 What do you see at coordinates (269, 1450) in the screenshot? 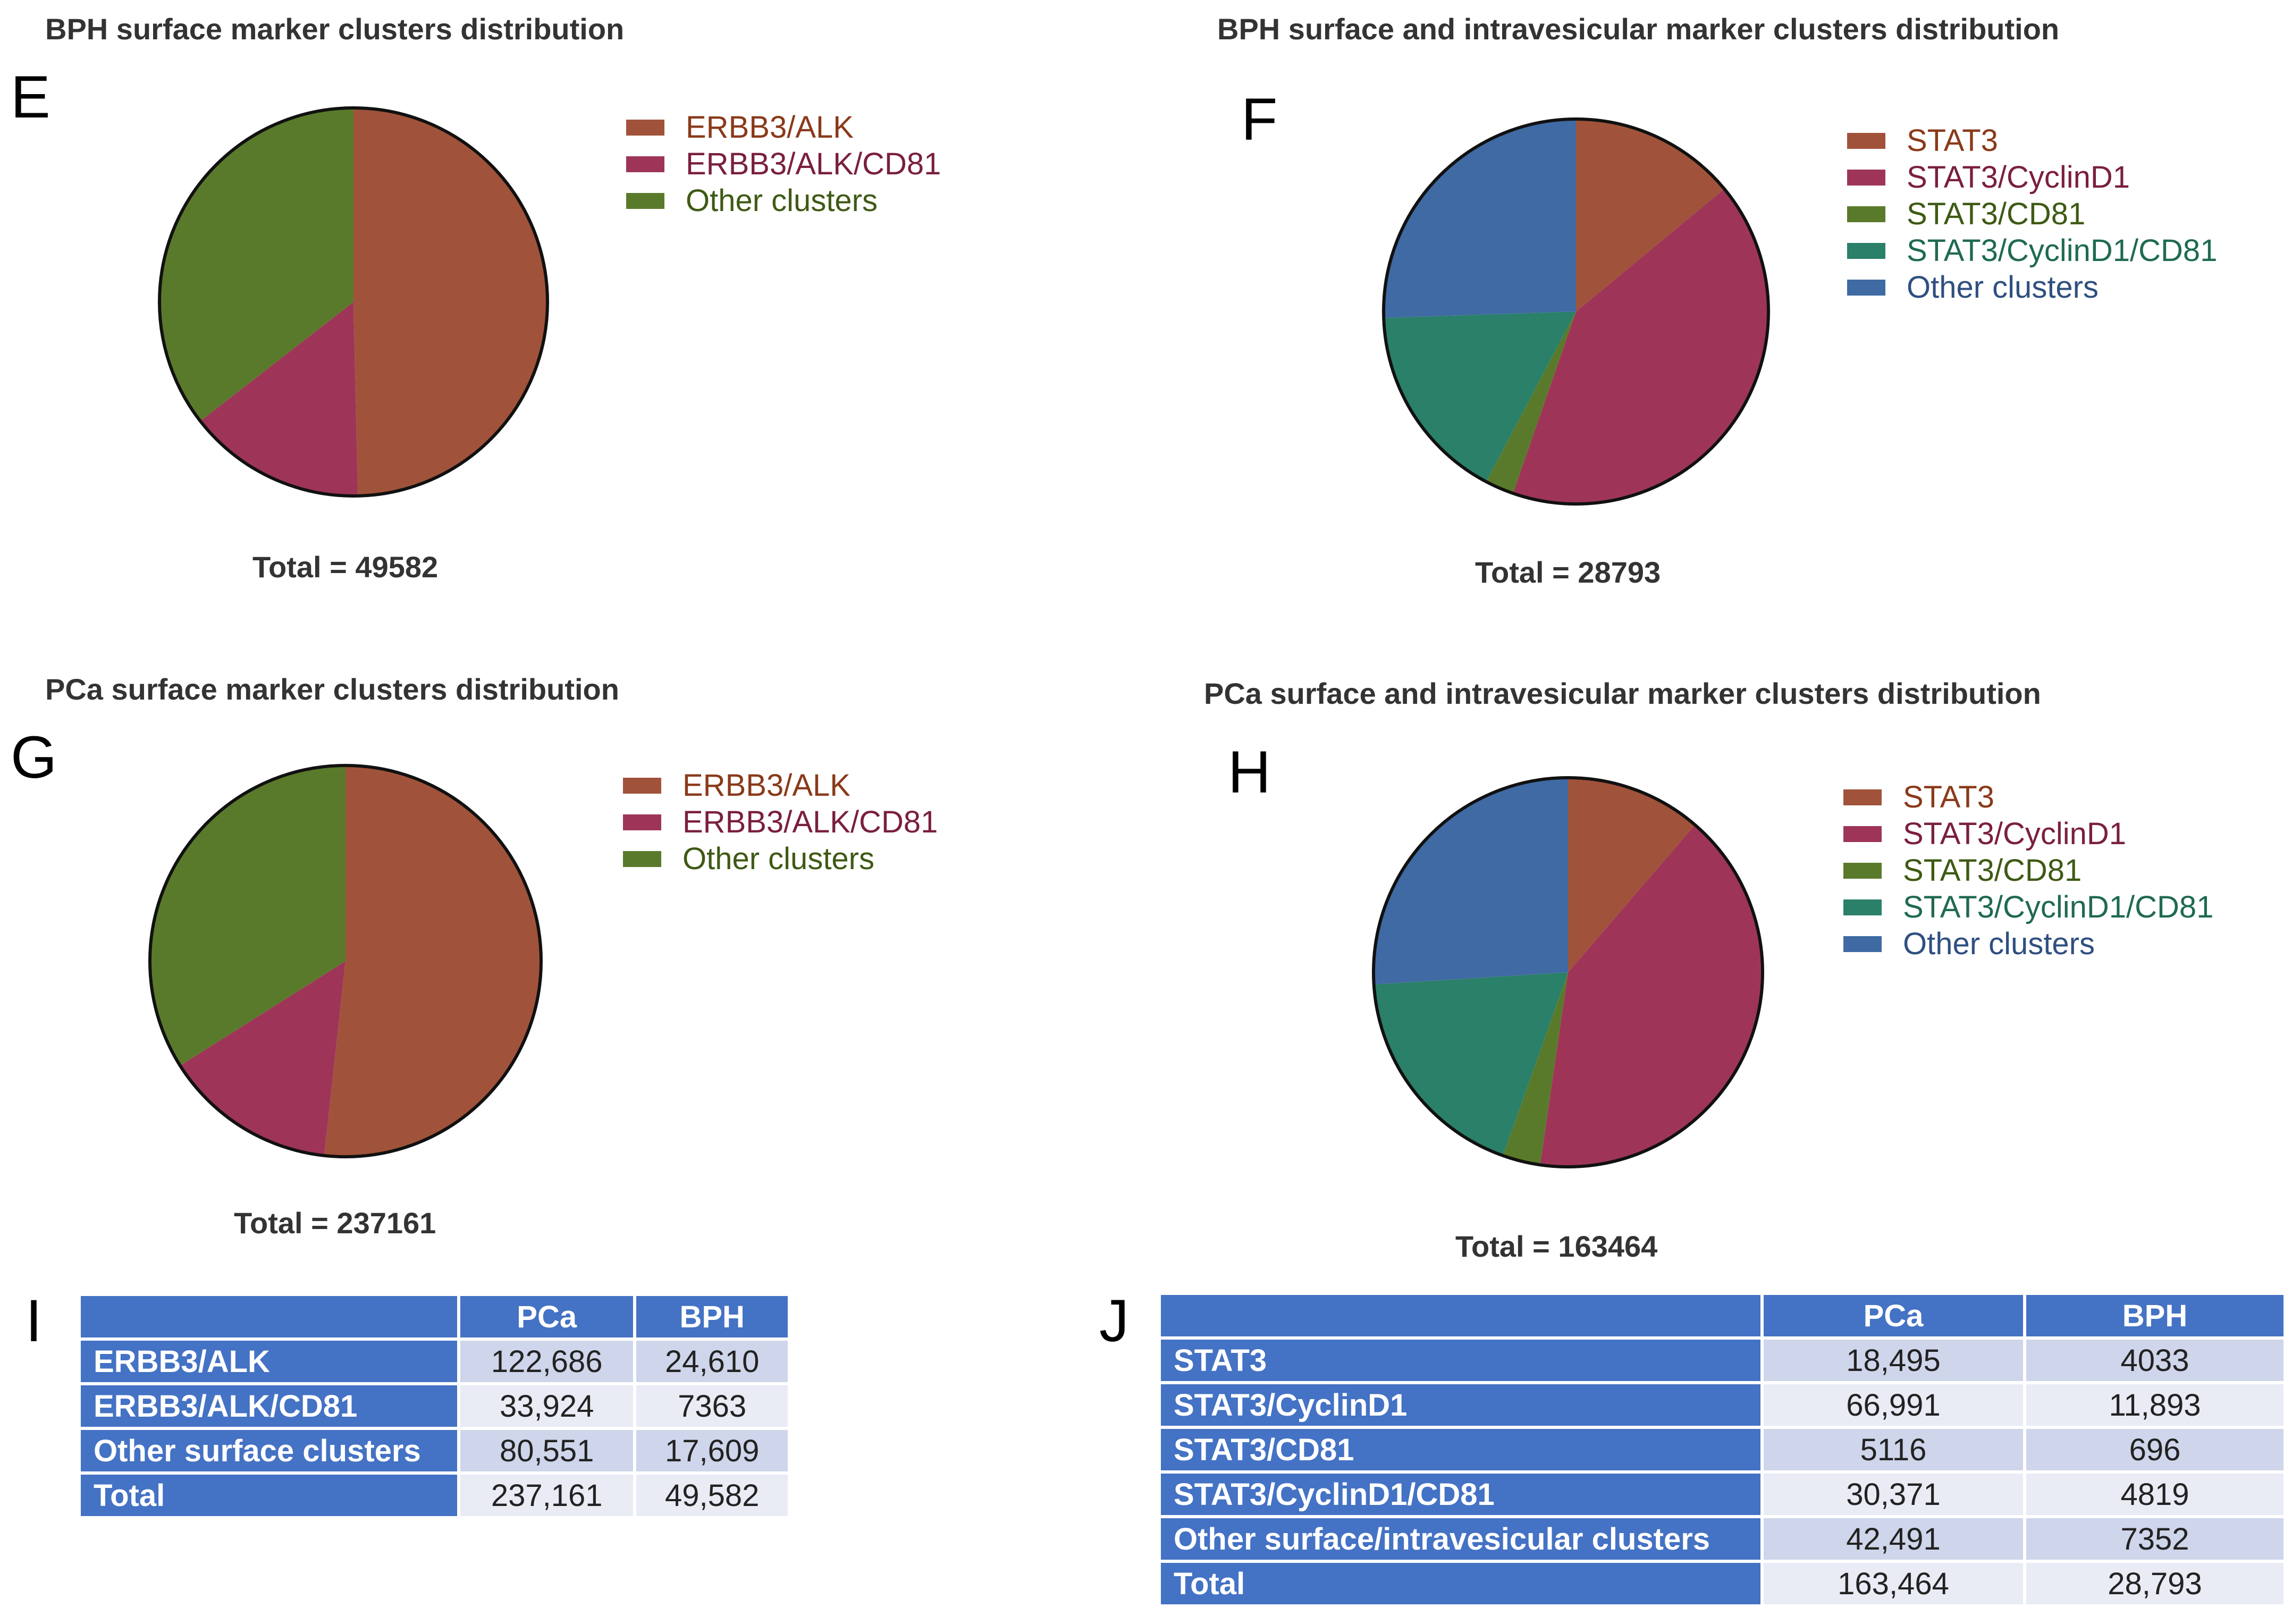
I see `row-label: Other surface clusters` at bounding box center [269, 1450].